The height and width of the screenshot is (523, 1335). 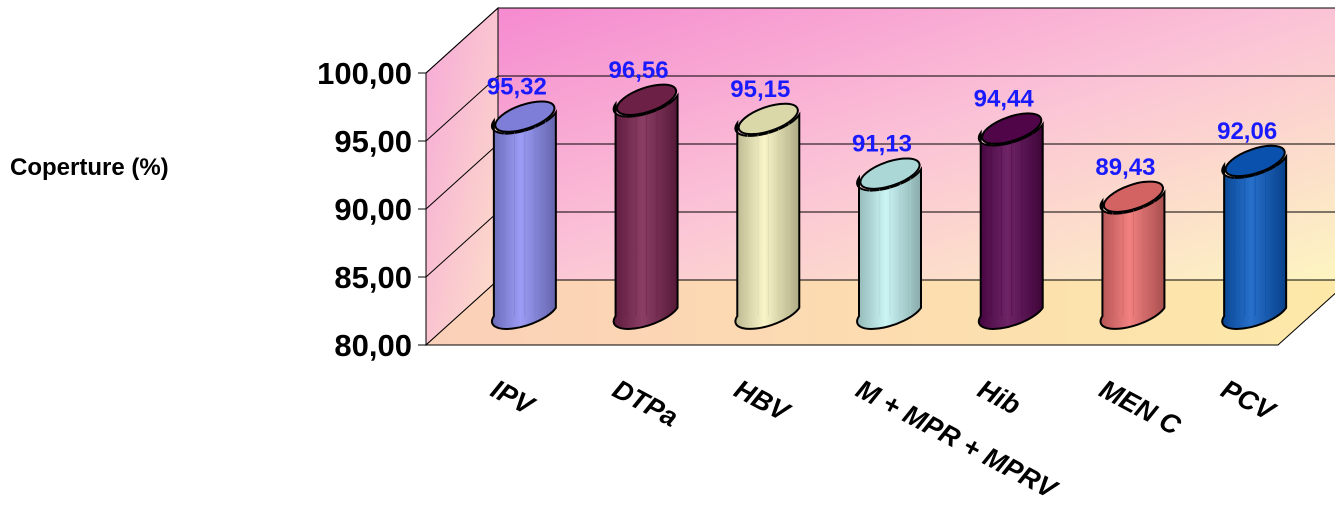 I want to click on bar-pcv, so click(x=1254, y=237).